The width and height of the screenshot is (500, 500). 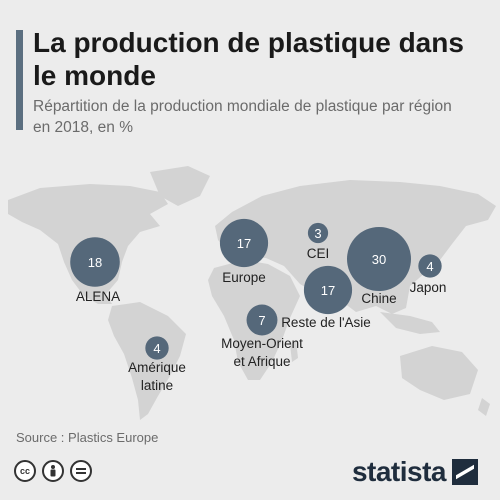 I want to click on brand-logo: statista, so click(x=415, y=472).